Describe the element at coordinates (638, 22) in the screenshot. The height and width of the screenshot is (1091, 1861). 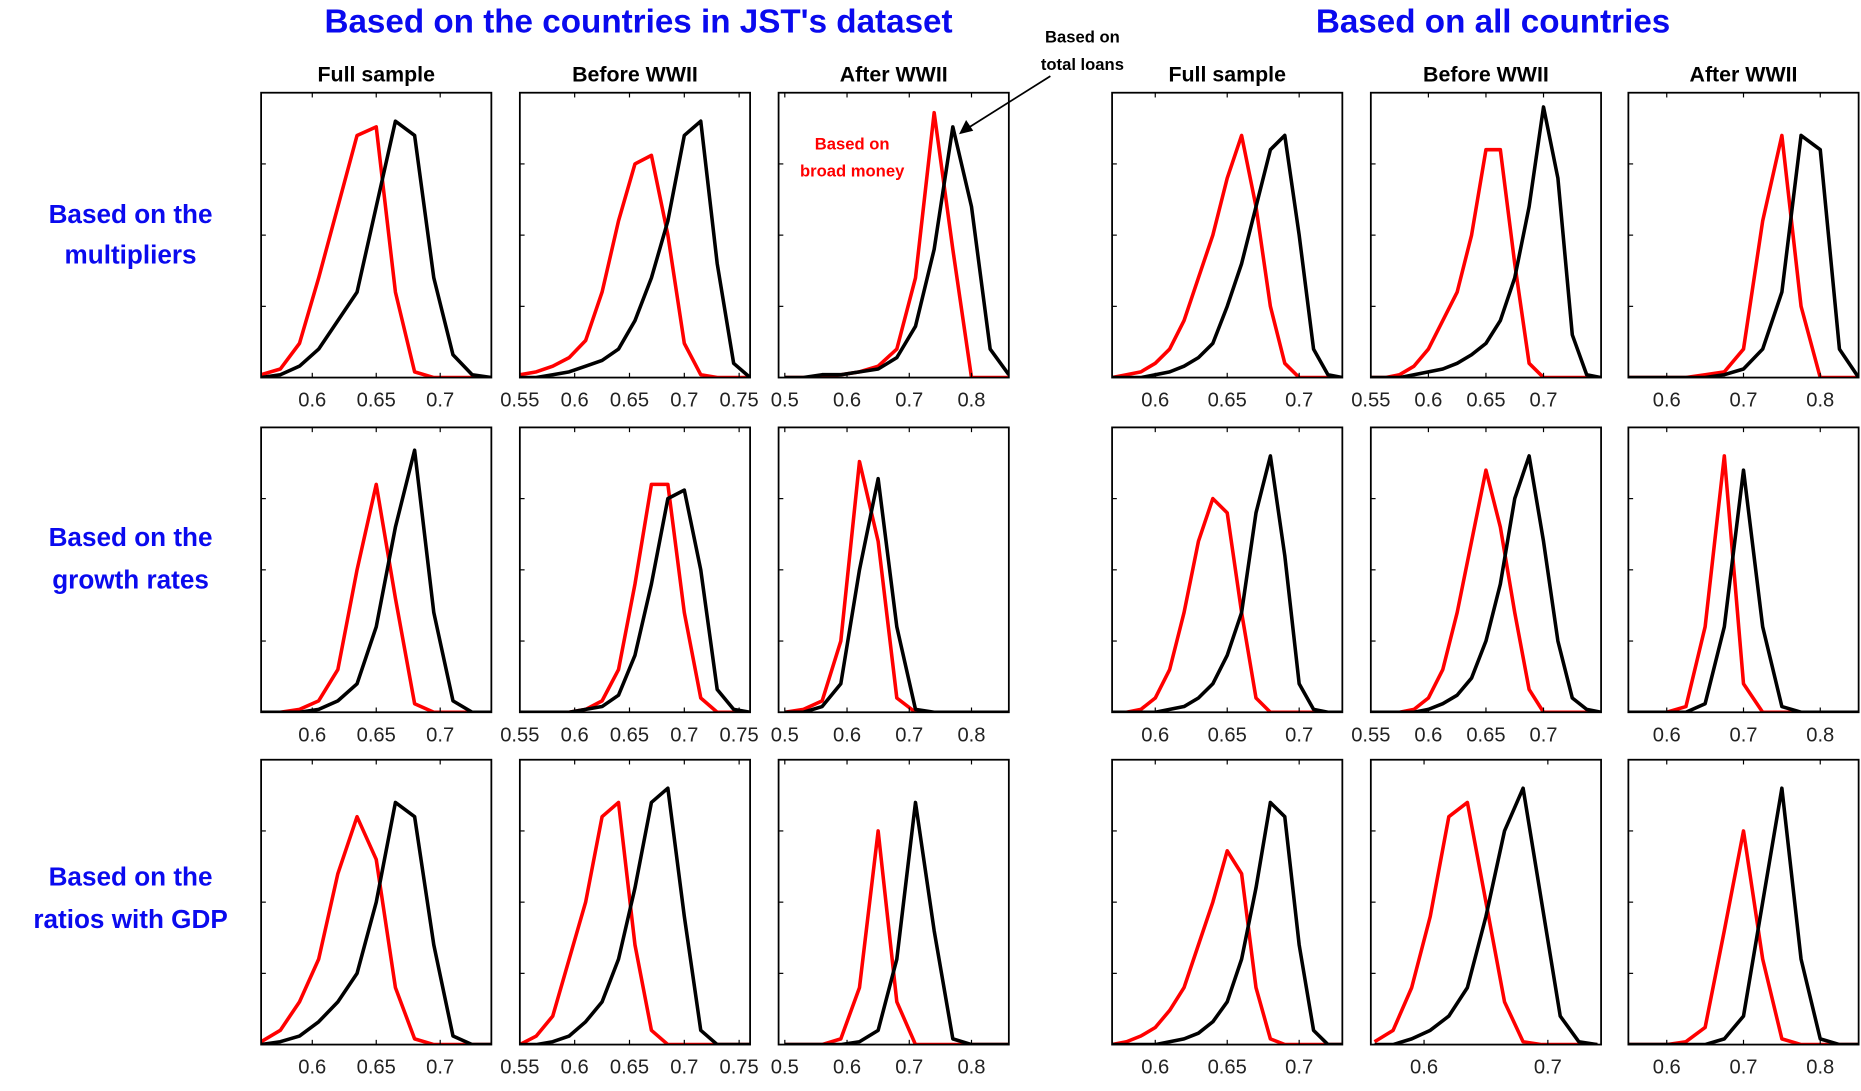
I see `group-title: Based on the countries in JST's dataset` at that location.